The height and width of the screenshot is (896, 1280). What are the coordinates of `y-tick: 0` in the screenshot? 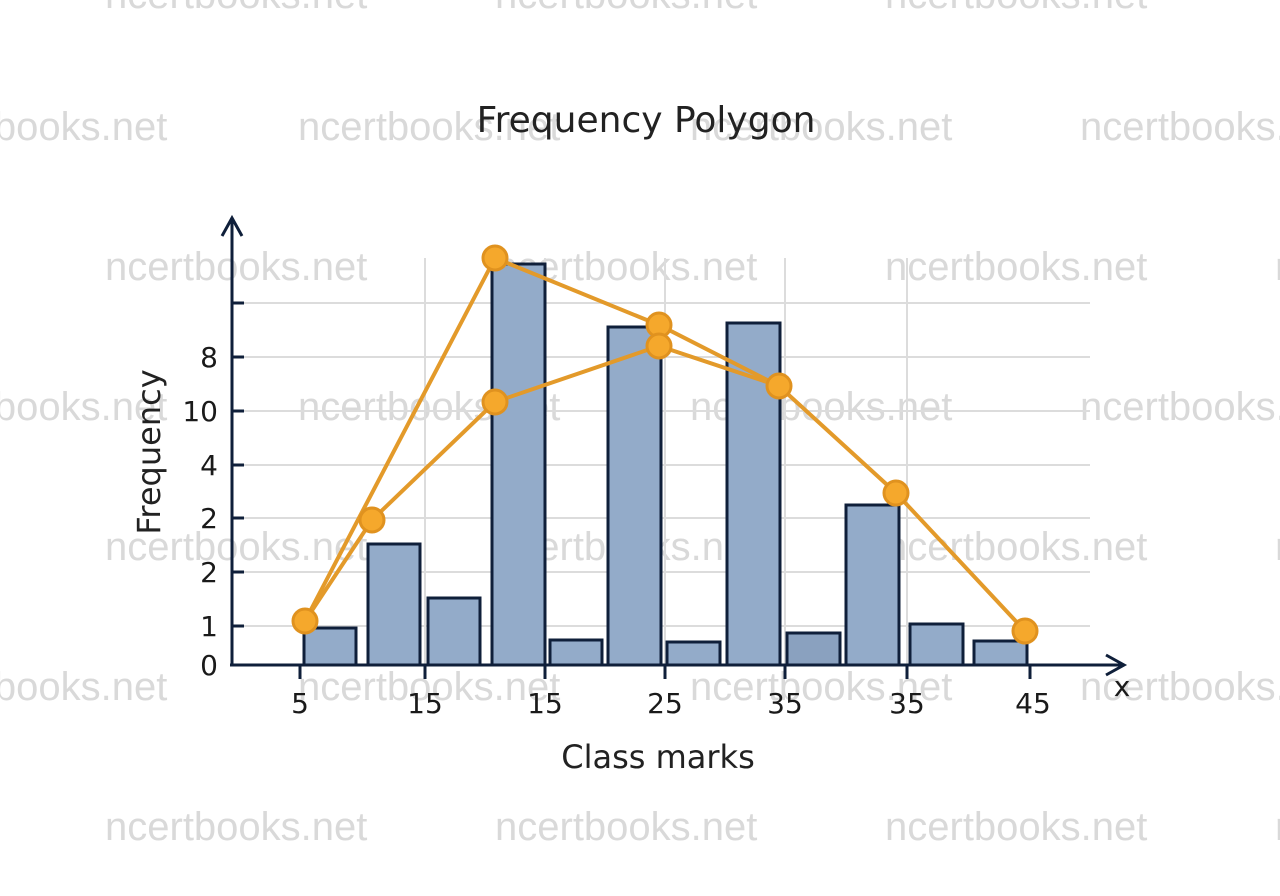 It's located at (209, 665).